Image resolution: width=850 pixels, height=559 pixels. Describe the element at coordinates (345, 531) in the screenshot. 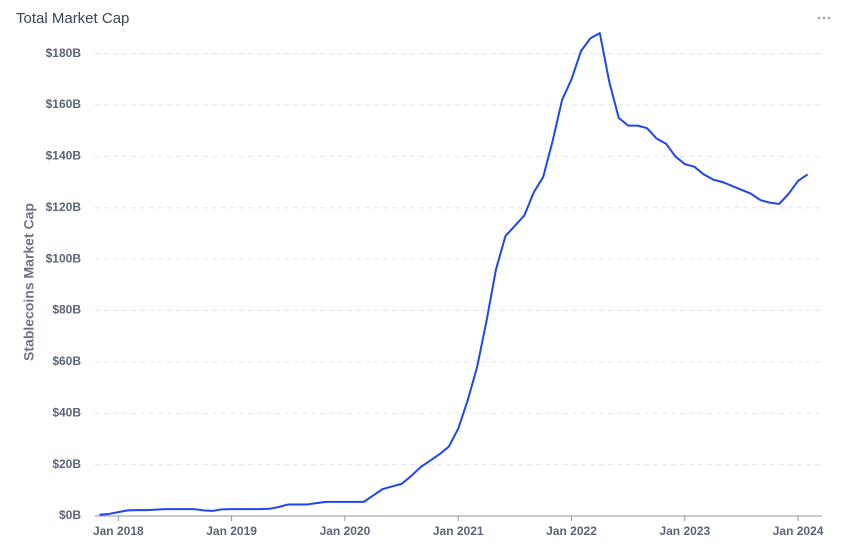

I see `x-tick-label: Jan 2020` at that location.